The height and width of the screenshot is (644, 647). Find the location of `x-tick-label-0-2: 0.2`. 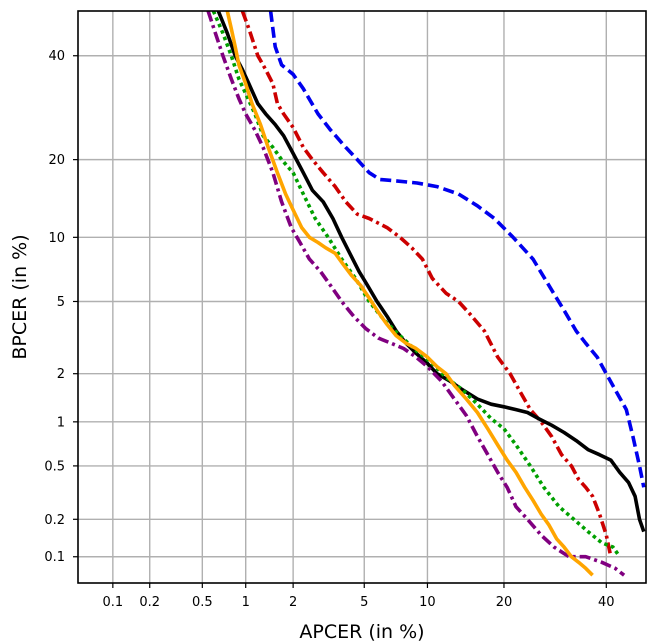

x-tick-label-0-2: 0.2 is located at coordinates (149, 602).